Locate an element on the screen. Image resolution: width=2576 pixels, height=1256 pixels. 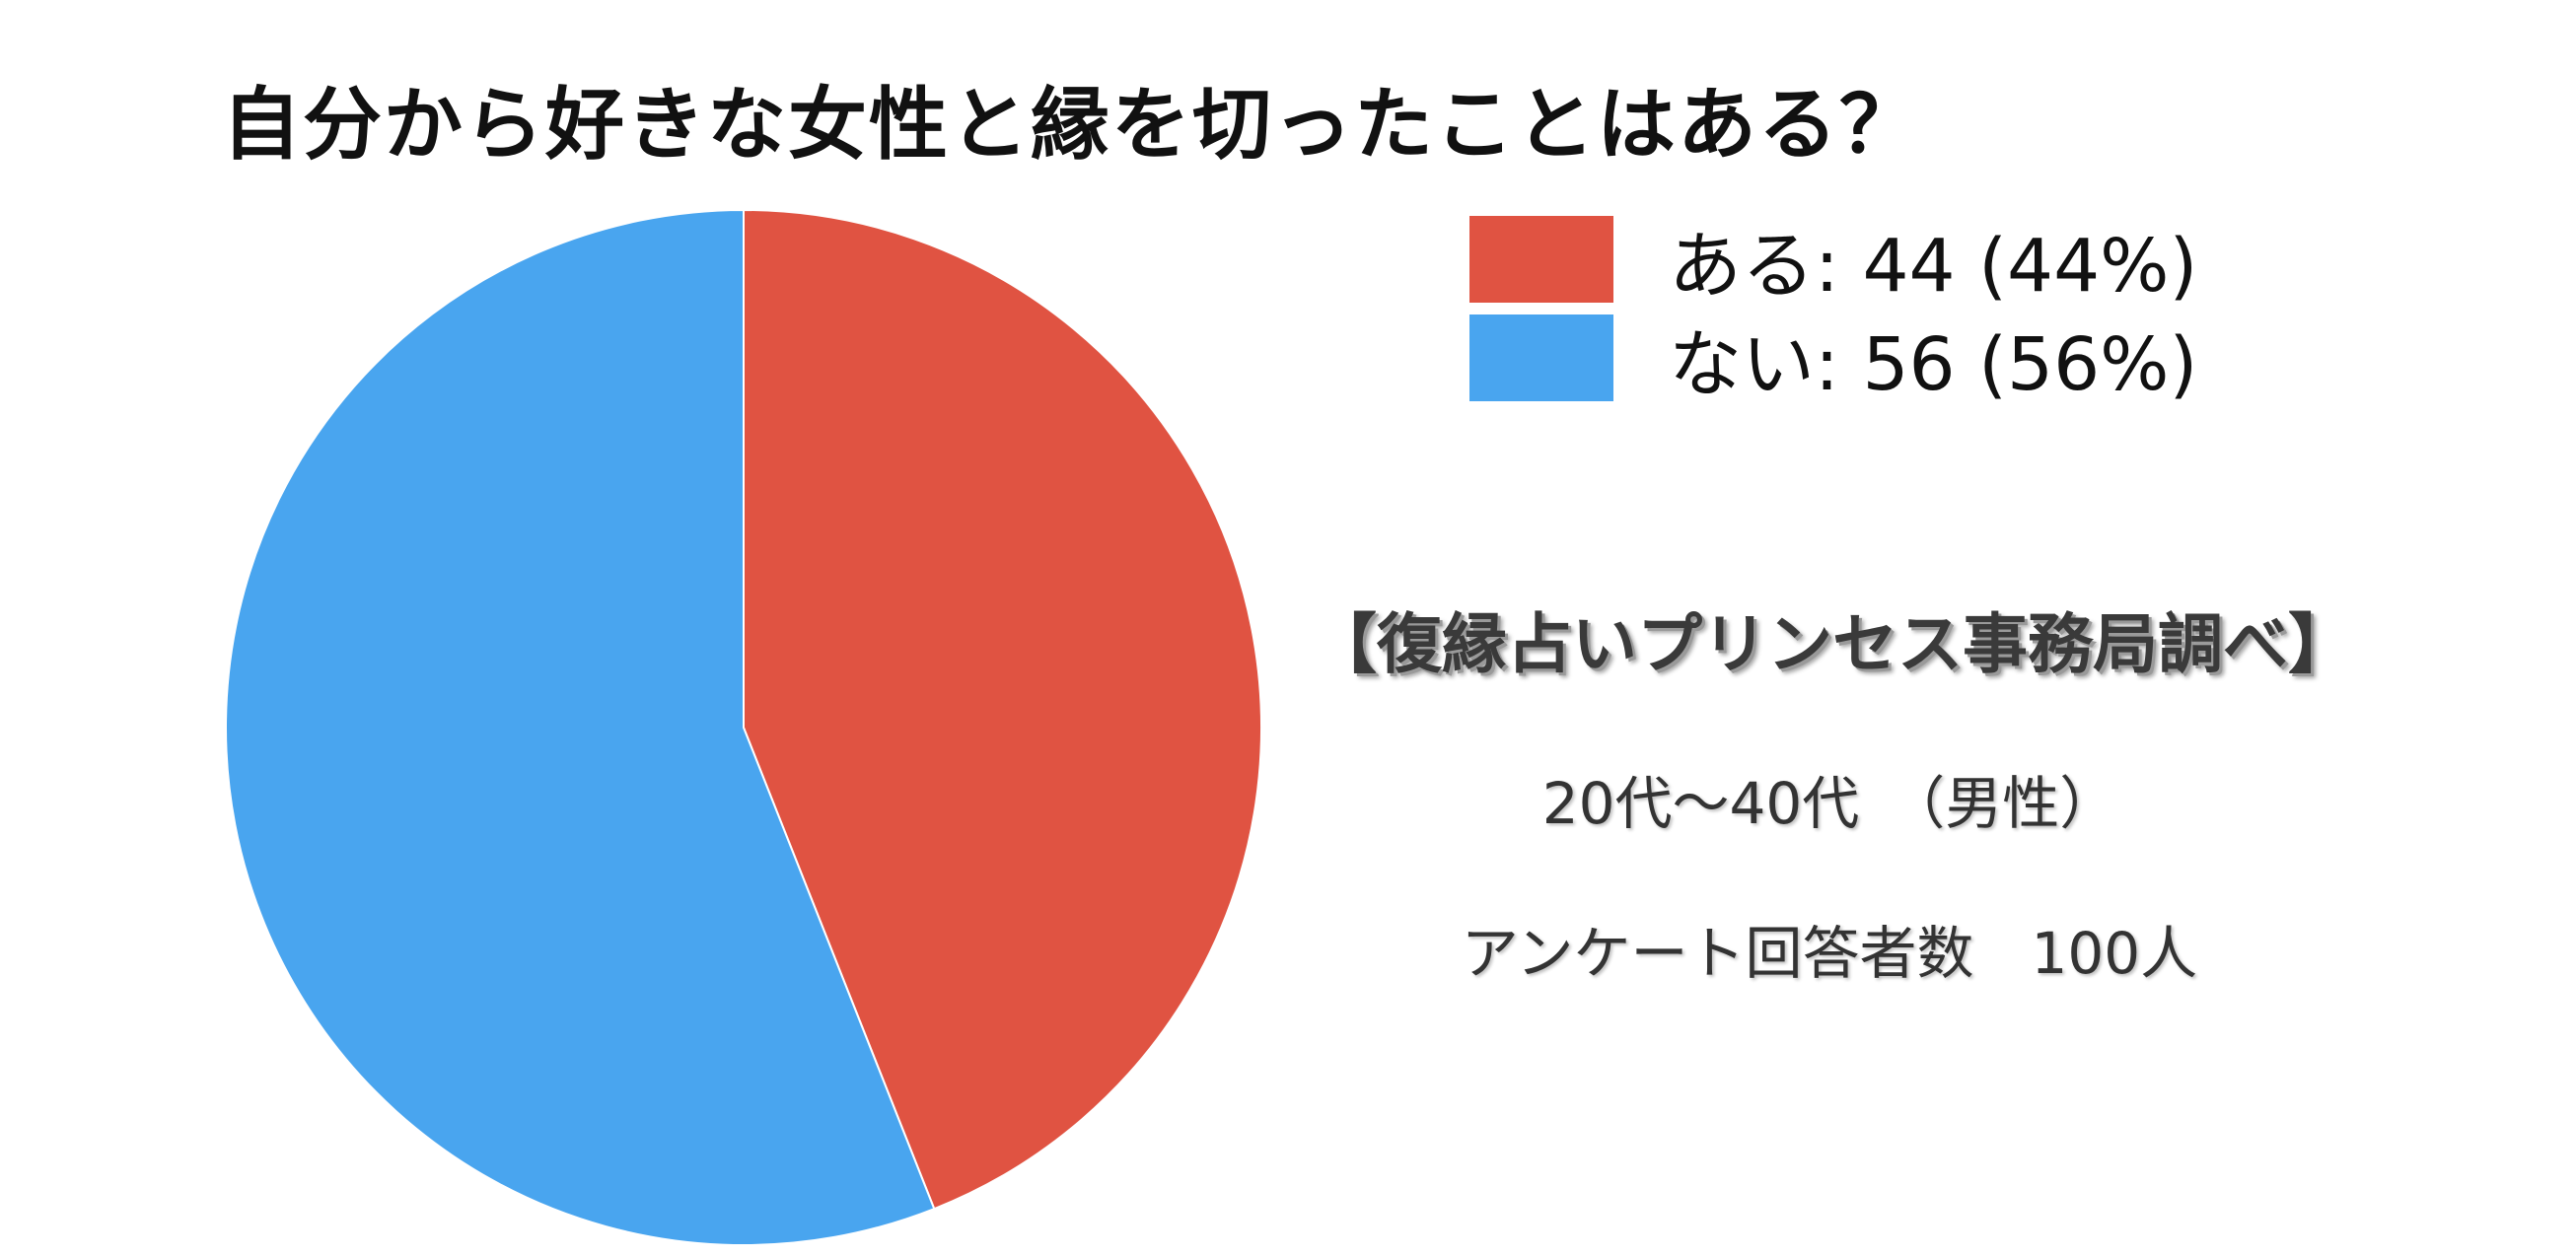
chart-title: 自分から好きな女性と縁を切ったことはある？ is located at coordinates (1071, 125).